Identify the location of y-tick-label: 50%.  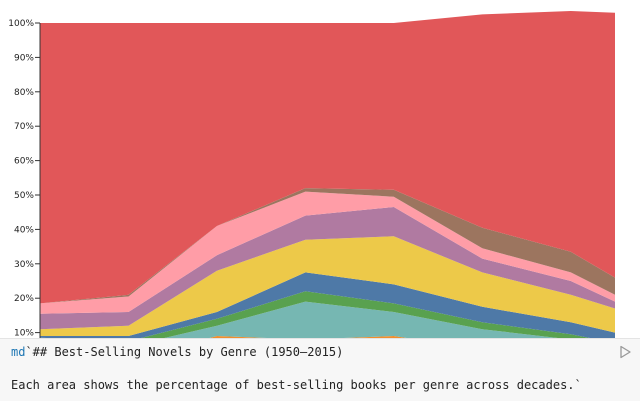
(24, 196).